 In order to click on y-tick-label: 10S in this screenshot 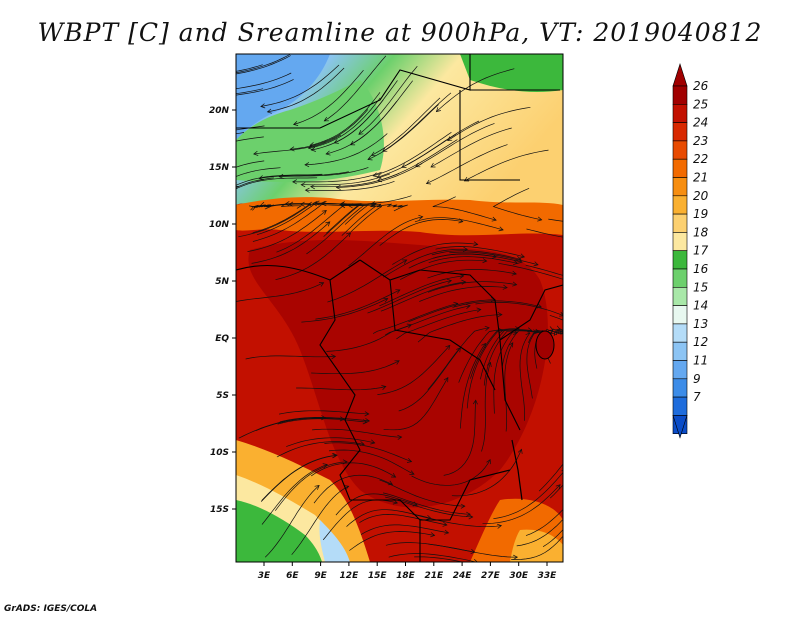, I will do `click(219, 453)`.